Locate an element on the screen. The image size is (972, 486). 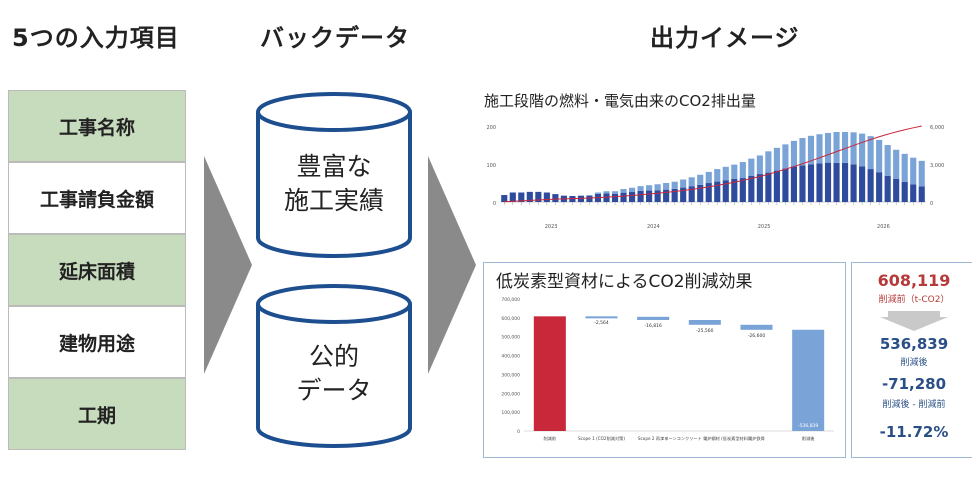
year-label: 2026 is located at coordinates (883, 227).